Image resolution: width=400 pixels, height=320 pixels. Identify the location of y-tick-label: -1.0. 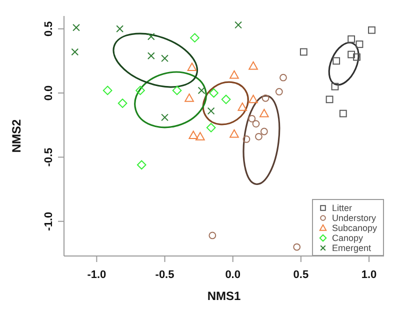
(49, 221).